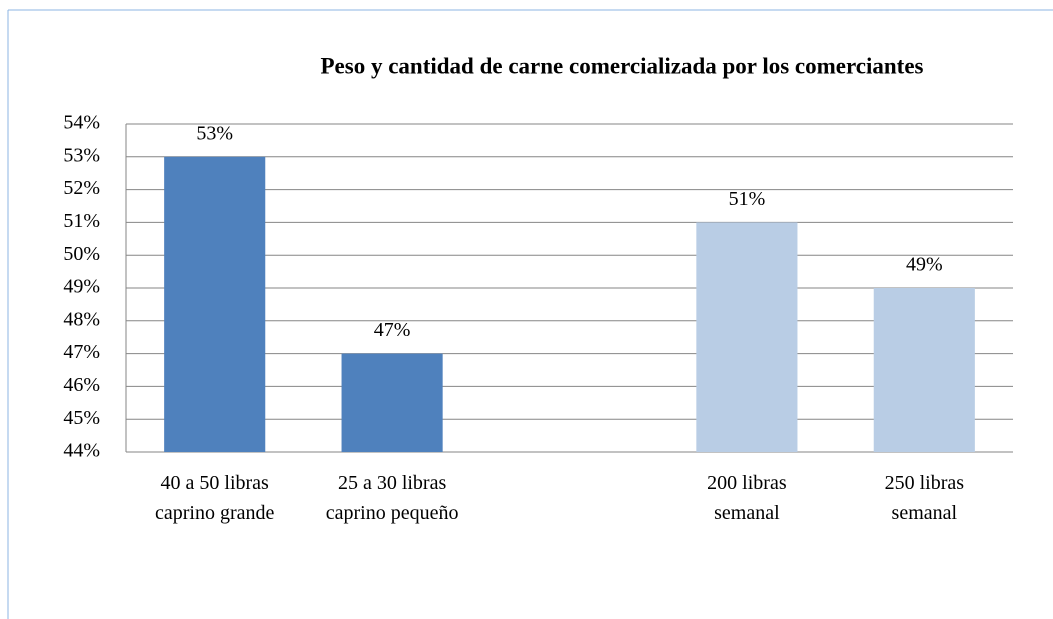 Image resolution: width=1053 pixels, height=619 pixels. Describe the element at coordinates (81, 418) in the screenshot. I see `y-tick-label: 45%` at that location.